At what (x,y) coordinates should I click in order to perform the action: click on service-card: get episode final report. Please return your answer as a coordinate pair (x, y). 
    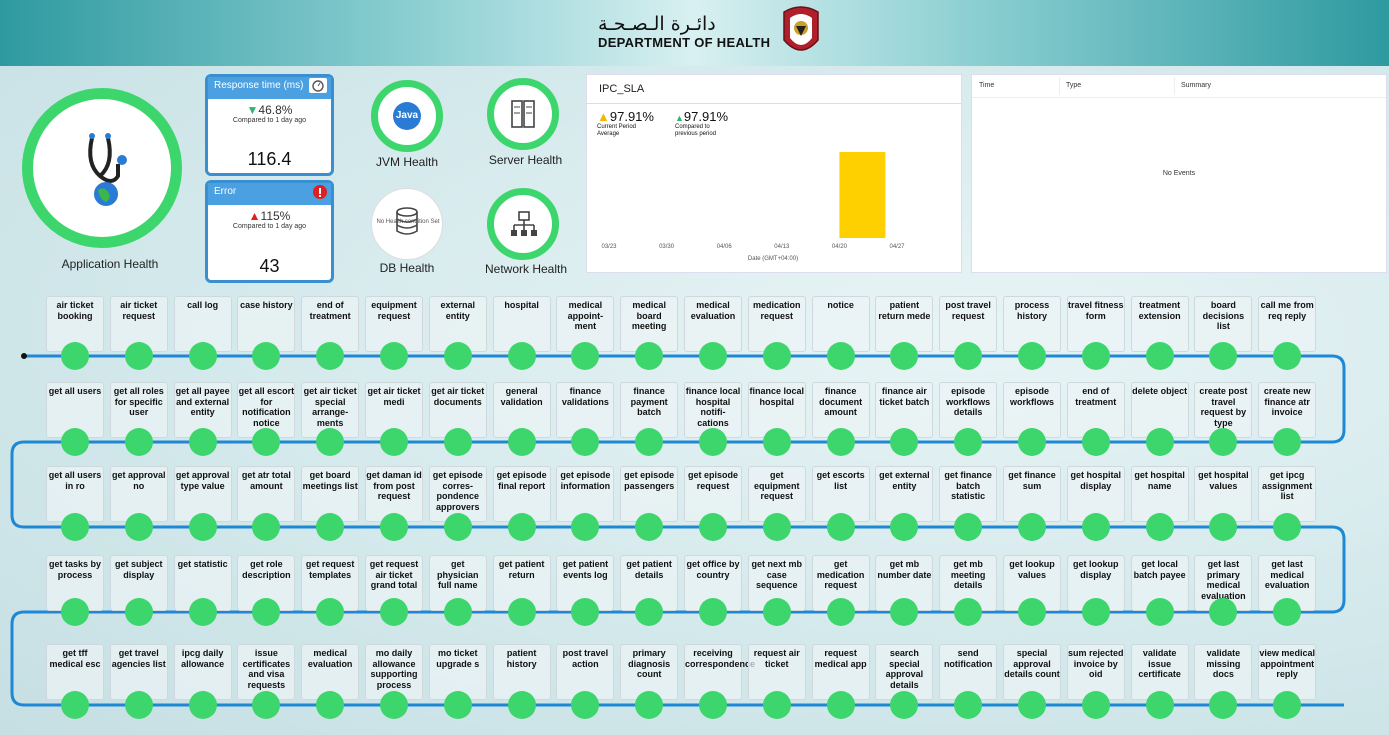
    Looking at the image, I should click on (521, 494).